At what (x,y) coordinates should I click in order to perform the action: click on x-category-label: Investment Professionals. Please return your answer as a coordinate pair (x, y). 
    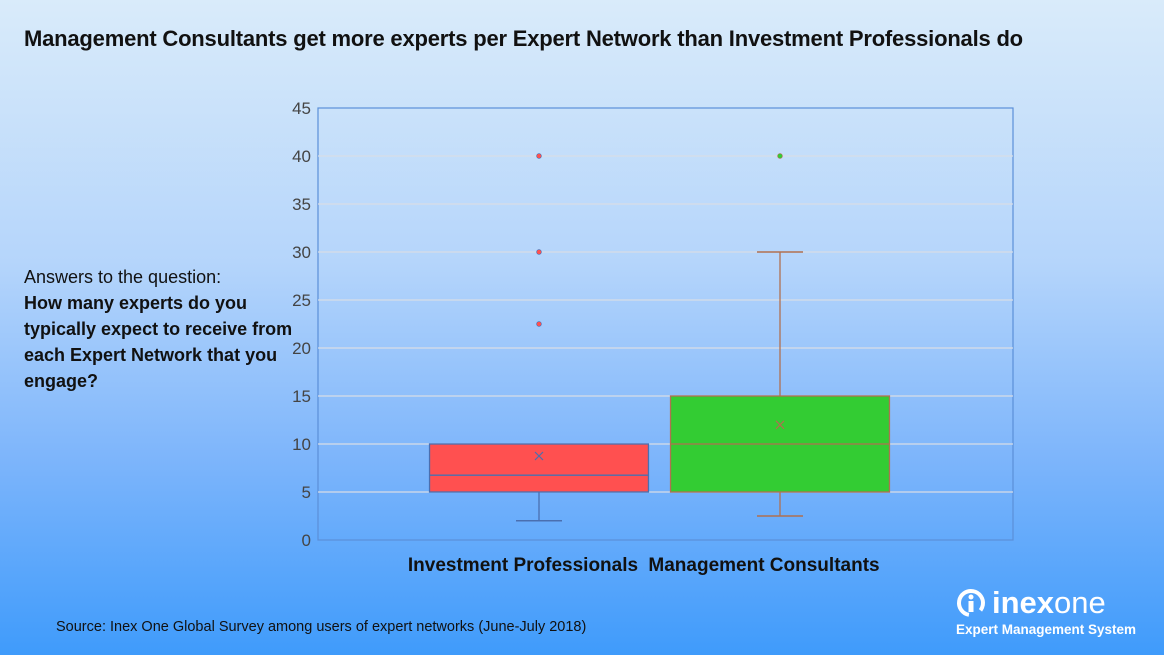
    Looking at the image, I should click on (523, 565).